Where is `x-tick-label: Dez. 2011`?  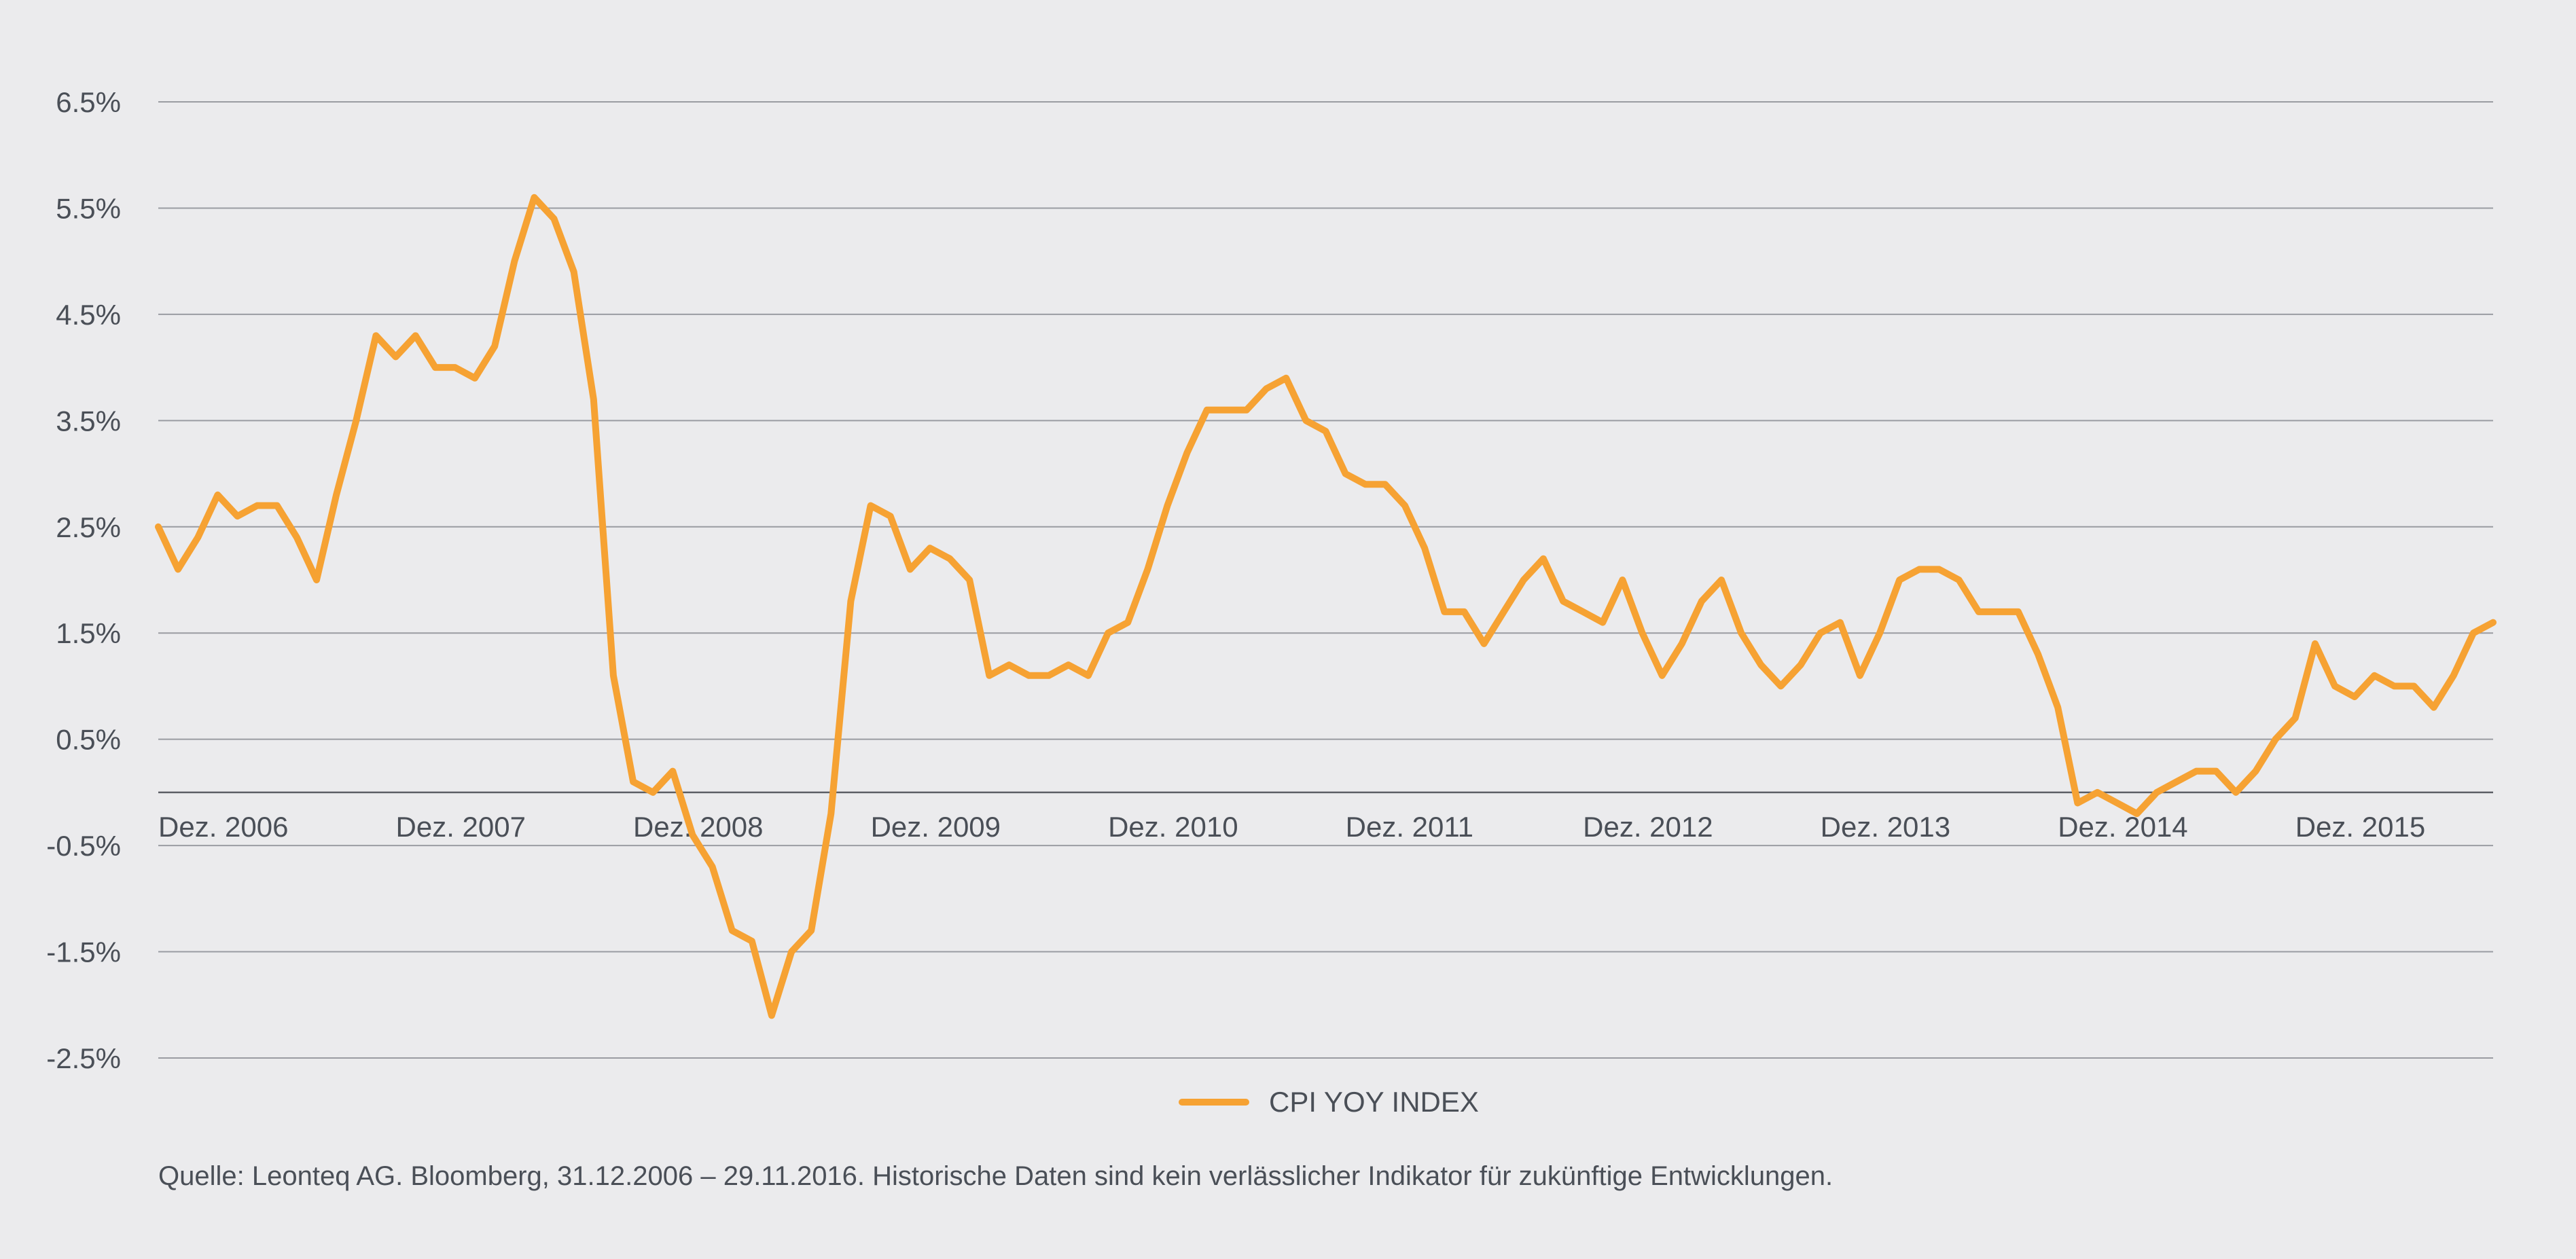
x-tick-label: Dez. 2011 is located at coordinates (1410, 827).